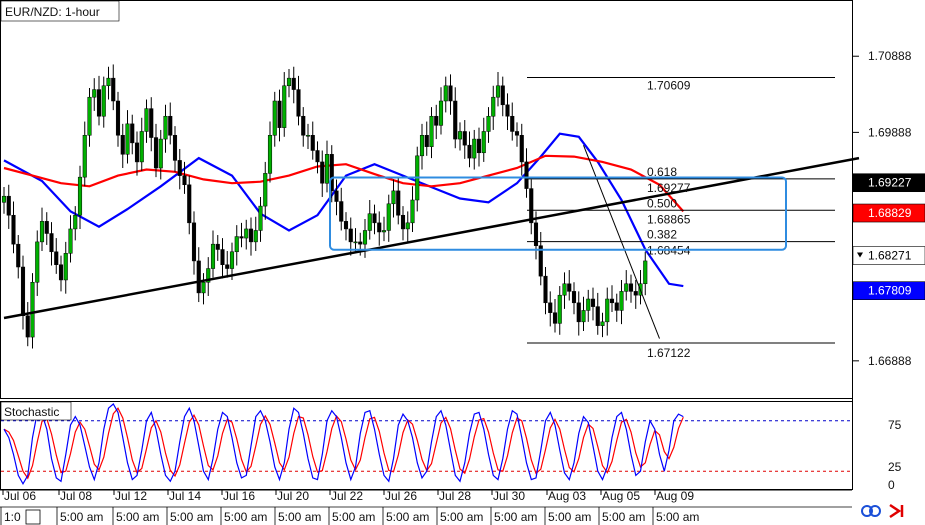 This screenshot has height=525, width=925. Describe the element at coordinates (567, 496) in the screenshot. I see `date-tick-label: Aug 03` at that location.